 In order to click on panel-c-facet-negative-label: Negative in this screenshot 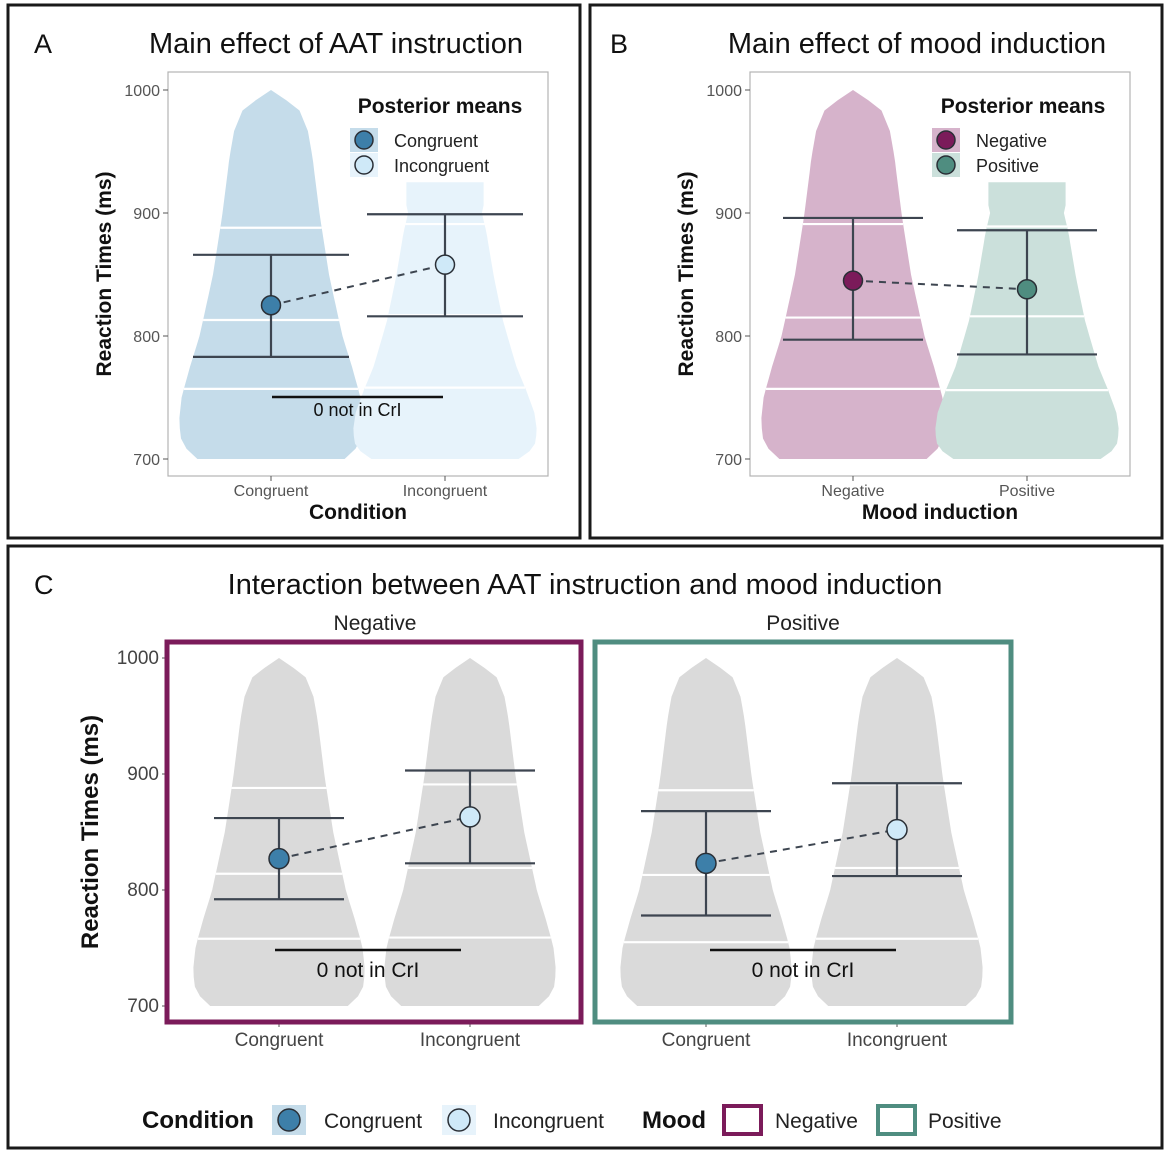, I will do `click(375, 623)`.